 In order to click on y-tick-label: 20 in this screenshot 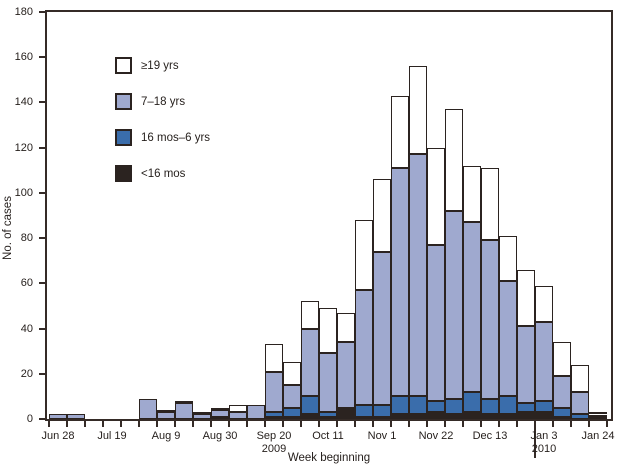, I will do `click(26, 373)`.